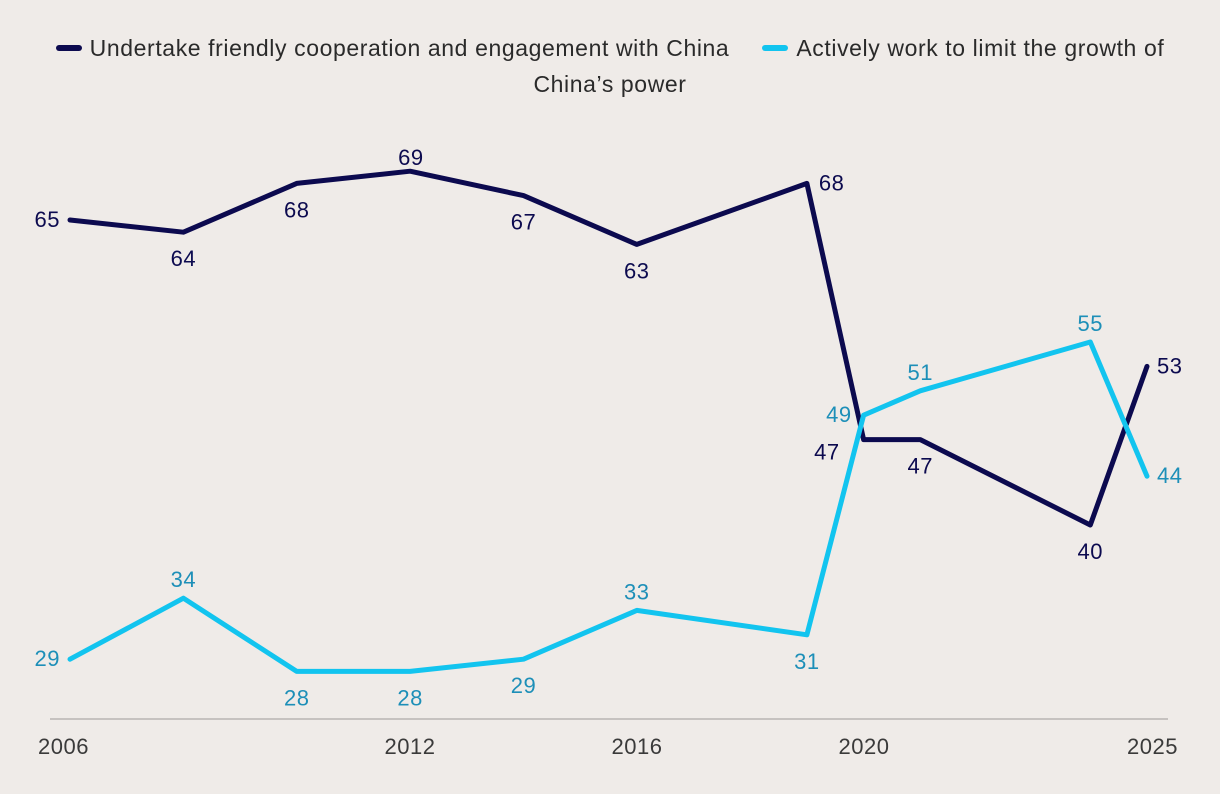 This screenshot has height=794, width=1220. What do you see at coordinates (1152, 746) in the screenshot?
I see `x-tick-label-2025: 2025` at bounding box center [1152, 746].